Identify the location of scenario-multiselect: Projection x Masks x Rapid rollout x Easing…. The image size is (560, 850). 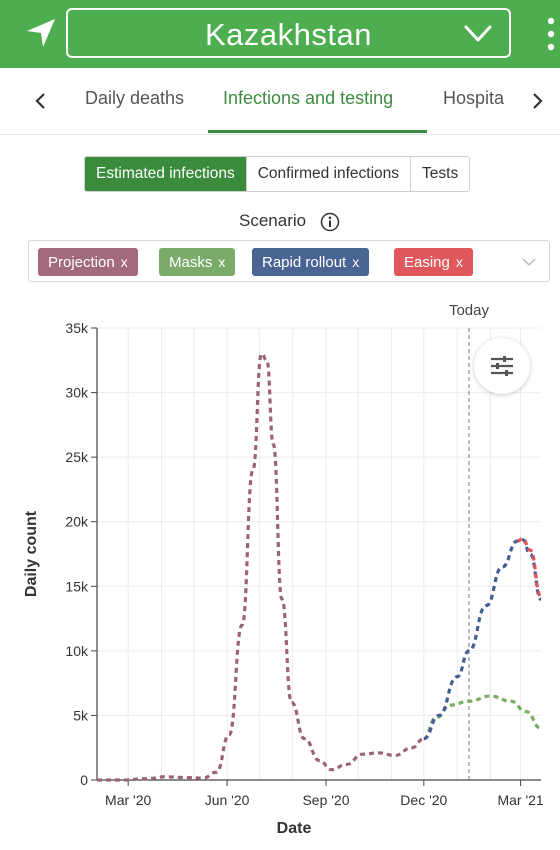
(289, 261).